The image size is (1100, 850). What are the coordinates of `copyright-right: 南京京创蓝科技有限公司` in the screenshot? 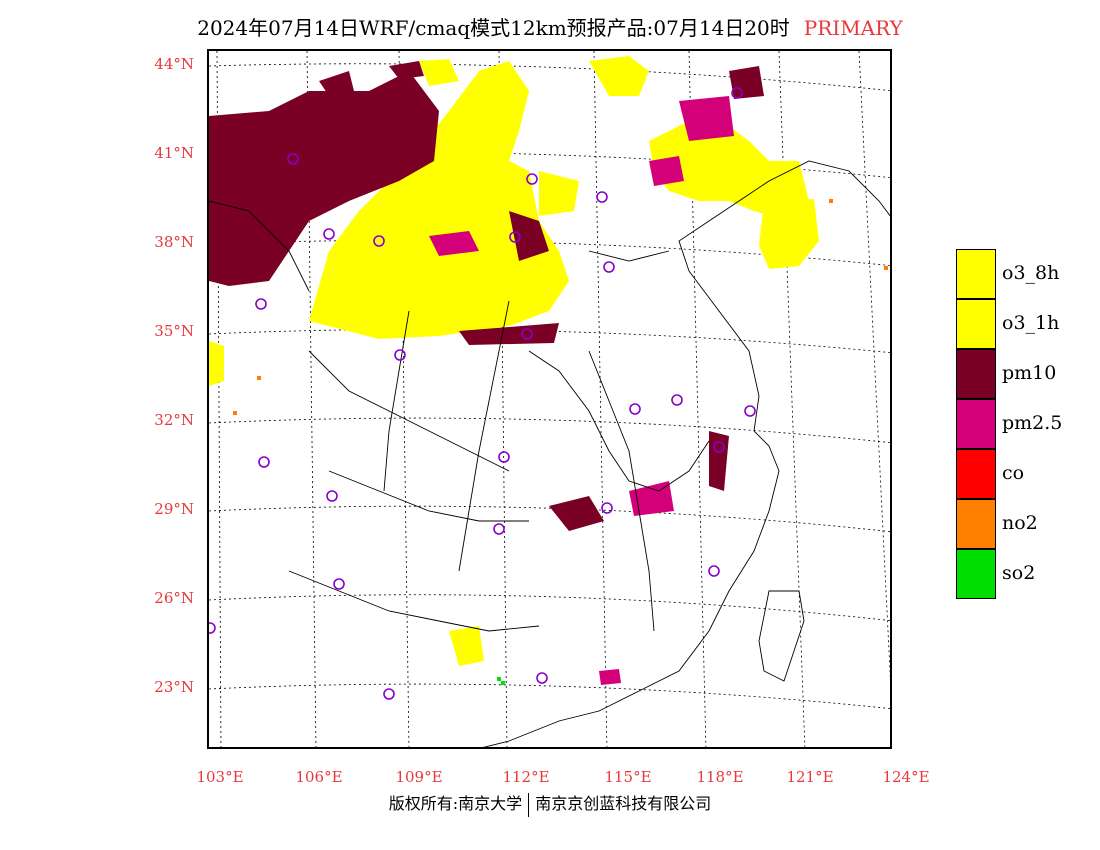 It's located at (623, 803).